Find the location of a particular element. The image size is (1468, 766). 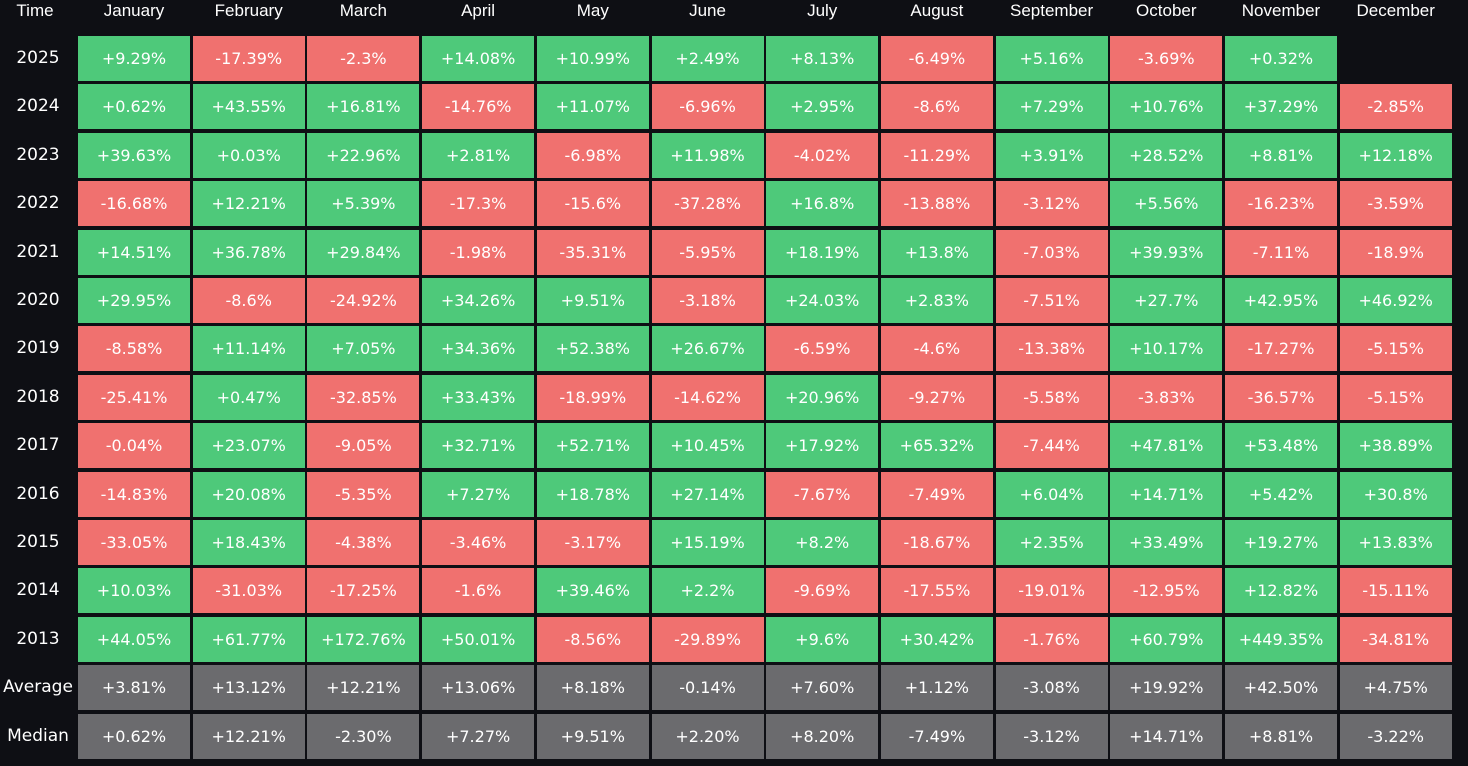

summary-cell: +8.18% is located at coordinates (592, 687).